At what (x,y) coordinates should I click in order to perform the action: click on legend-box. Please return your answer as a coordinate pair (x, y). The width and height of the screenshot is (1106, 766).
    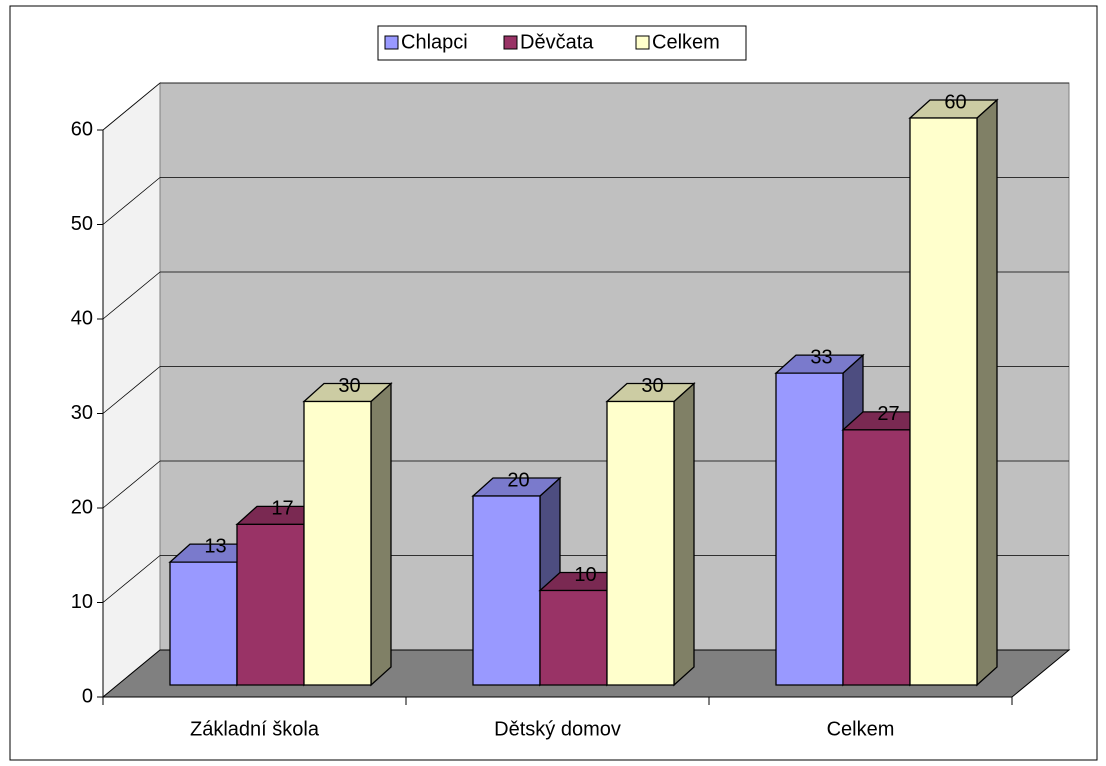
    Looking at the image, I should click on (562, 43).